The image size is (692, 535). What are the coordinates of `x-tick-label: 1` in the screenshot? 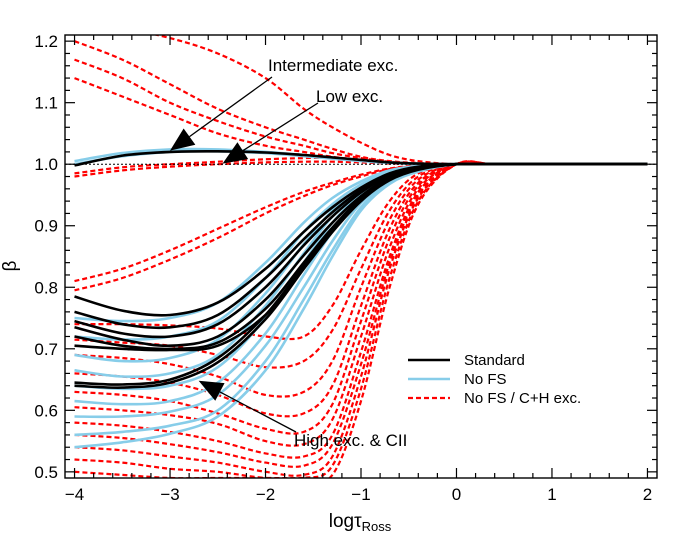 It's located at (551, 494).